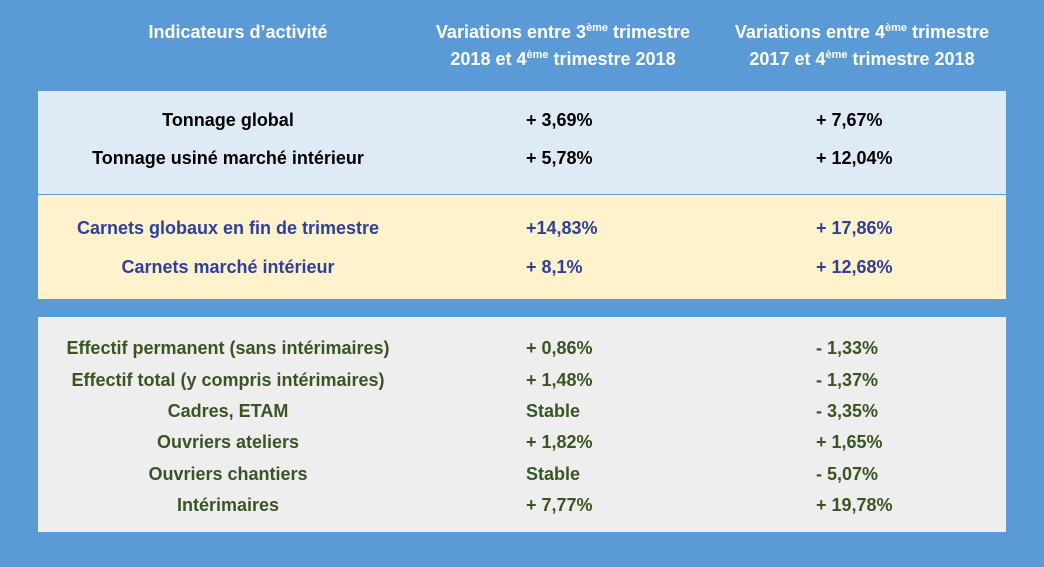 The image size is (1044, 567). What do you see at coordinates (559, 505) in the screenshot?
I see `row-value-q3-q4: + 7,77%` at bounding box center [559, 505].